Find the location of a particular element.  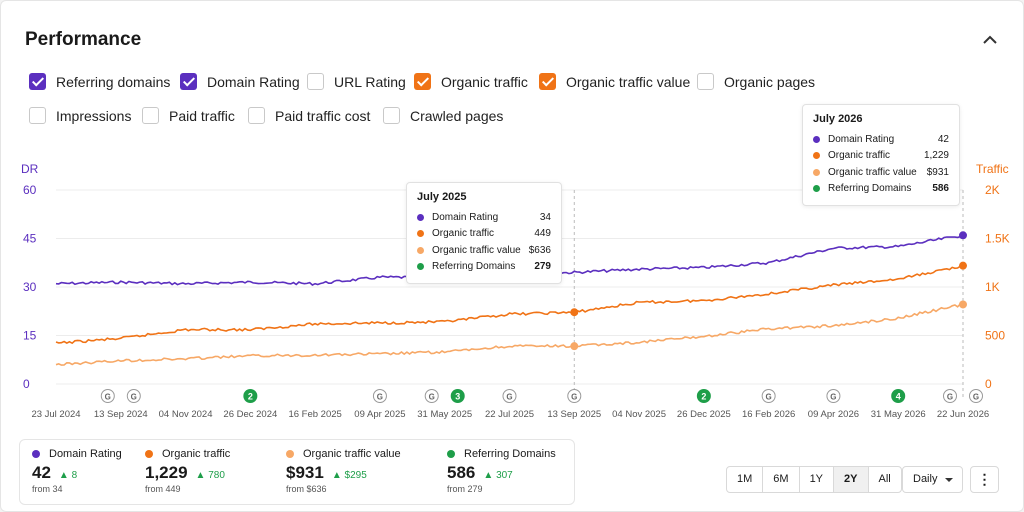

range-button-2y: 2Y is located at coordinates (851, 479).